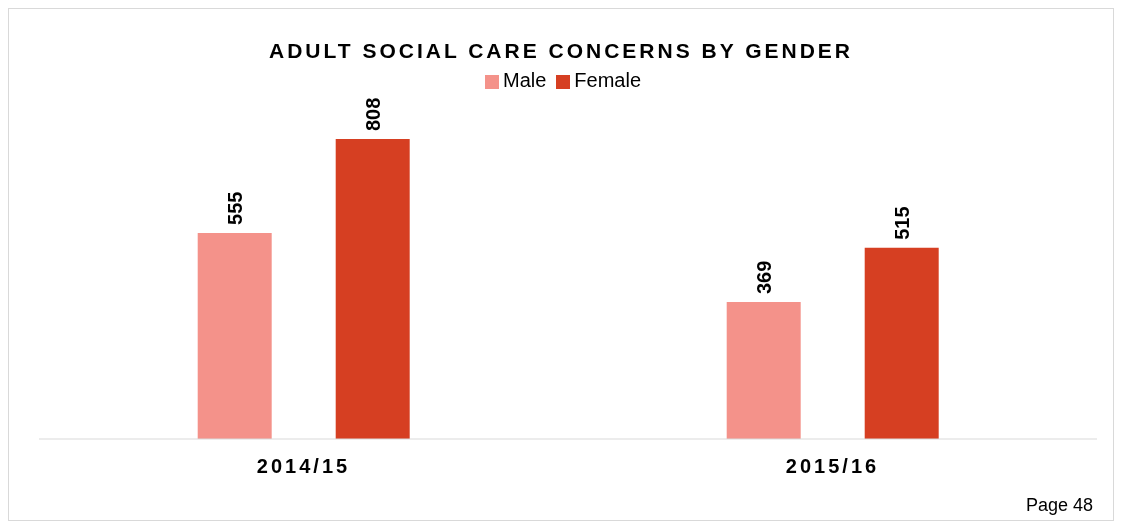 The height and width of the screenshot is (529, 1122). I want to click on x-tick-label: 2015/16, so click(832, 466).